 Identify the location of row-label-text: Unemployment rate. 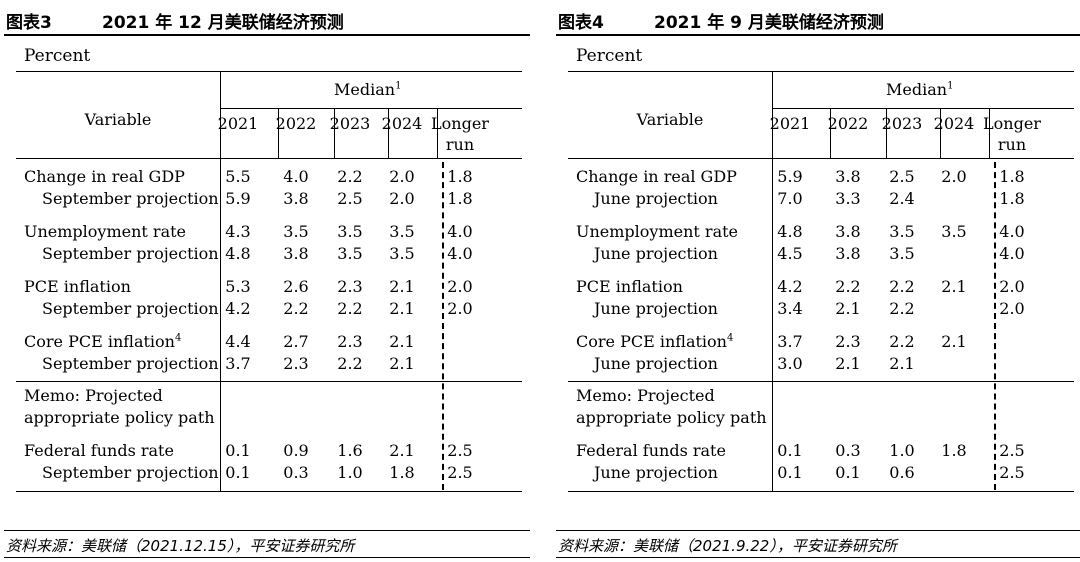
(105, 231).